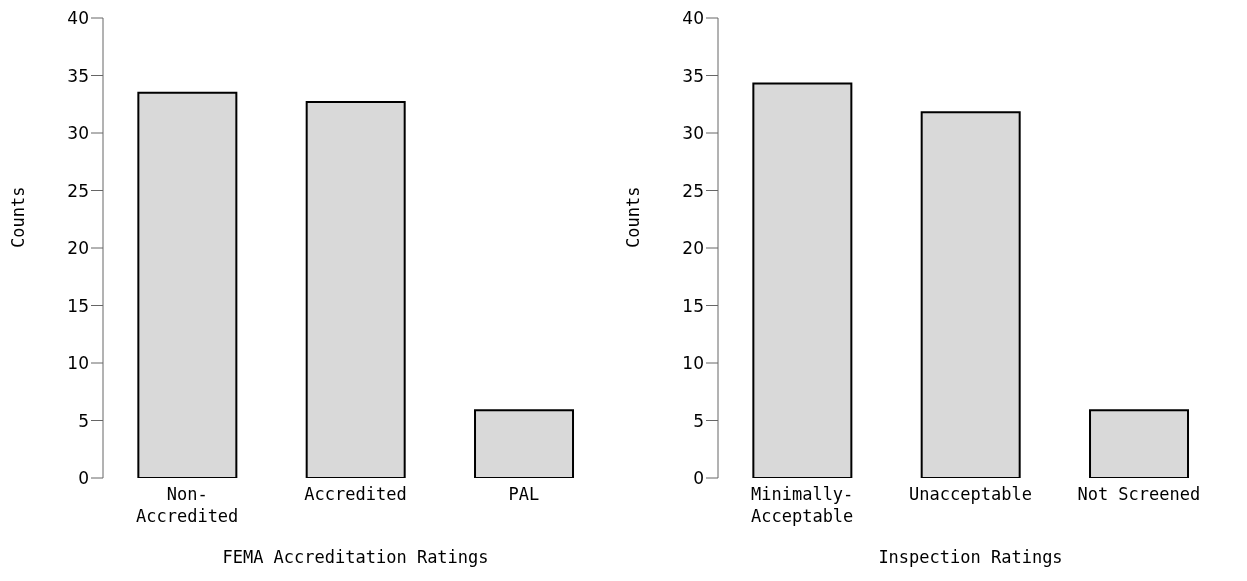 The width and height of the screenshot is (1247, 581). I want to click on x-axis-title: FEMA Accreditation Ratings, so click(355, 557).